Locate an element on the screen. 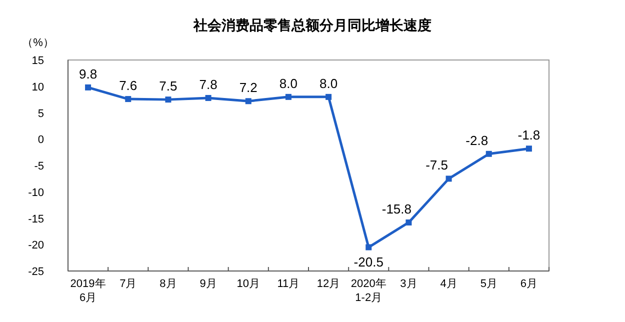 The width and height of the screenshot is (625, 322). data-label: 7.2 is located at coordinates (248, 88).